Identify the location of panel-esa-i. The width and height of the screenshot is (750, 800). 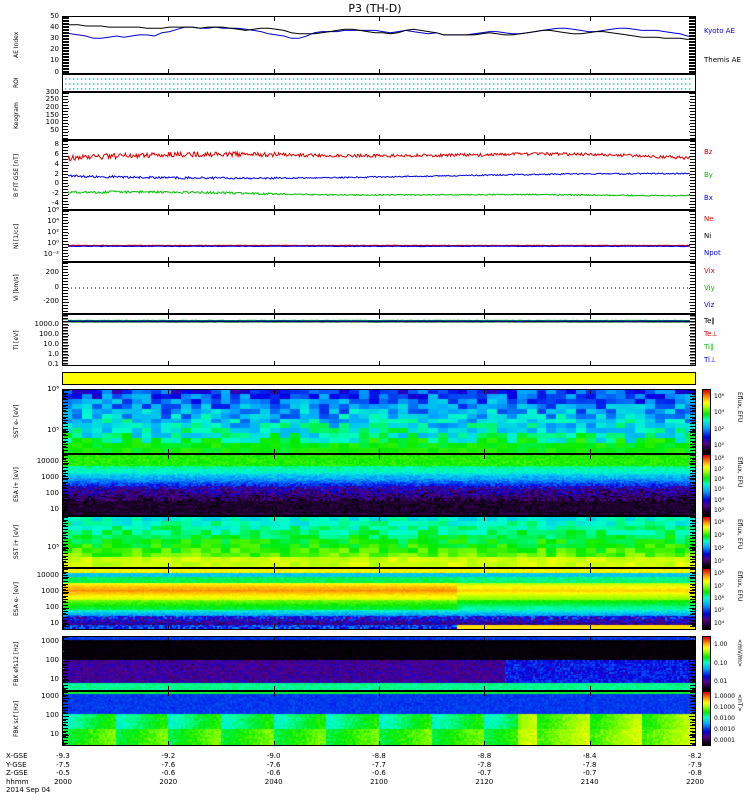
(379, 485).